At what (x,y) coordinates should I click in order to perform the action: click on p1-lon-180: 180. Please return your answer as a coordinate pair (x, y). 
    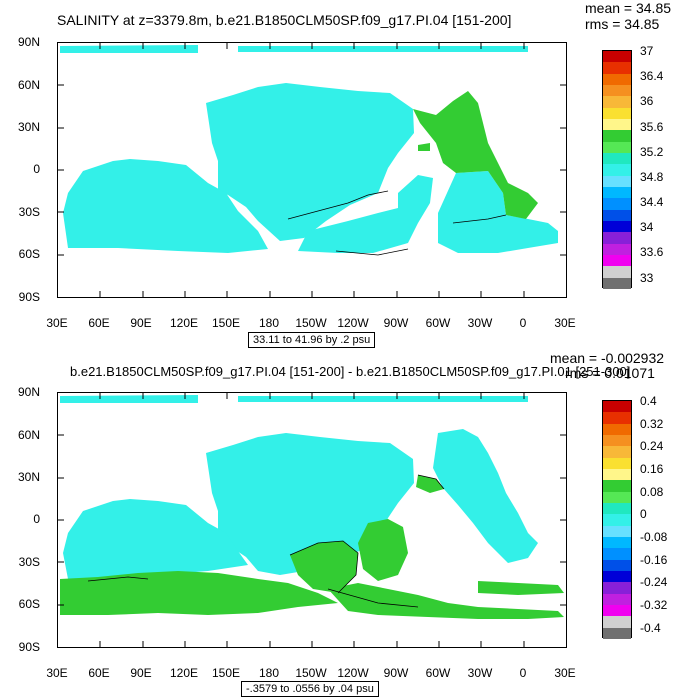
    Looking at the image, I should click on (269, 323).